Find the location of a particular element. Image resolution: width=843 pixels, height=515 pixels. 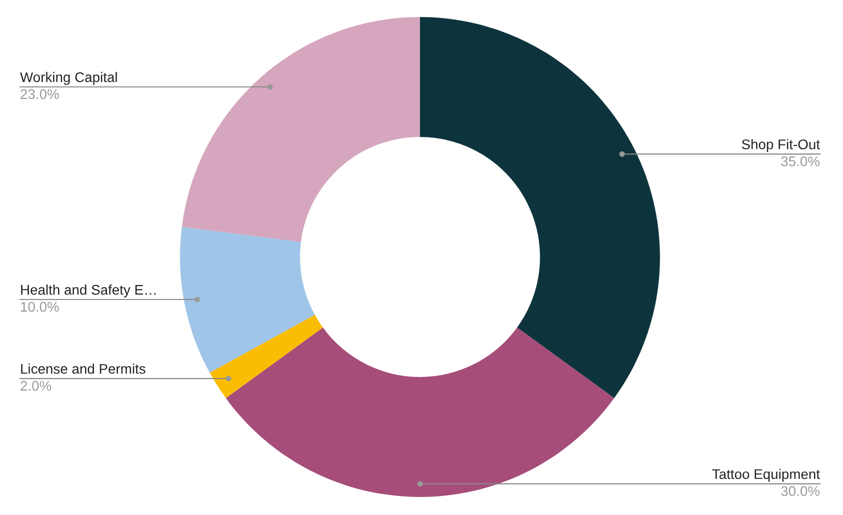

data-label: 30.0% is located at coordinates (800, 491).